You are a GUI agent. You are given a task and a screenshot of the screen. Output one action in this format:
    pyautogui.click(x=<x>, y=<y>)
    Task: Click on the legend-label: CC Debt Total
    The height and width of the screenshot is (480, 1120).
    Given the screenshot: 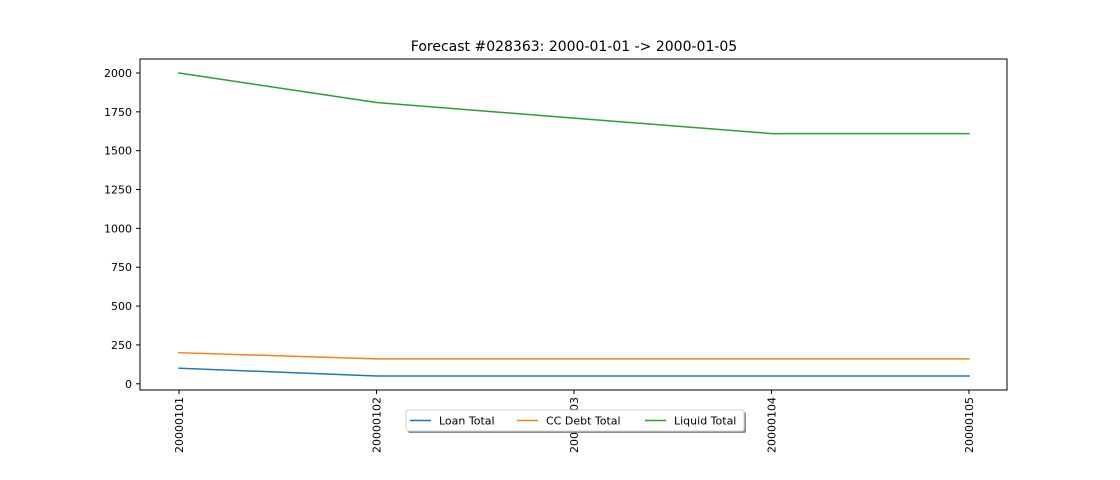 What is the action you would take?
    pyautogui.click(x=583, y=421)
    